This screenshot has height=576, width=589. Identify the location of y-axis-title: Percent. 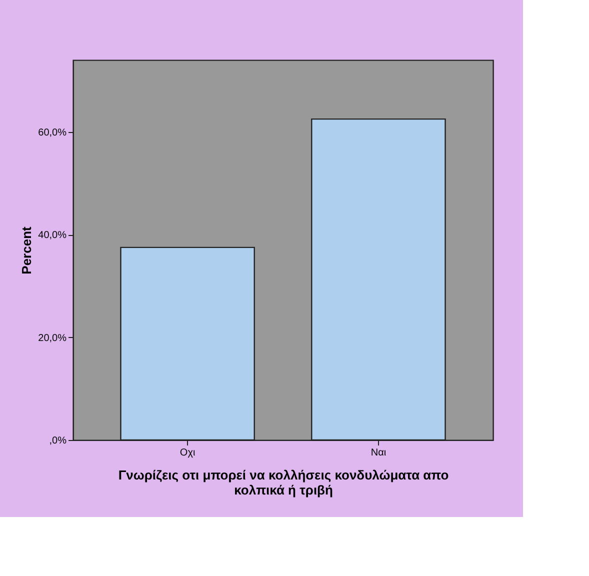
(26, 250).